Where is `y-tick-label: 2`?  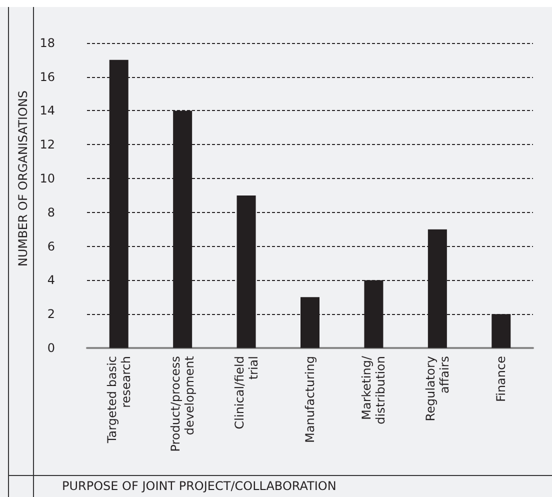
y-tick-label: 2 is located at coordinates (51, 314).